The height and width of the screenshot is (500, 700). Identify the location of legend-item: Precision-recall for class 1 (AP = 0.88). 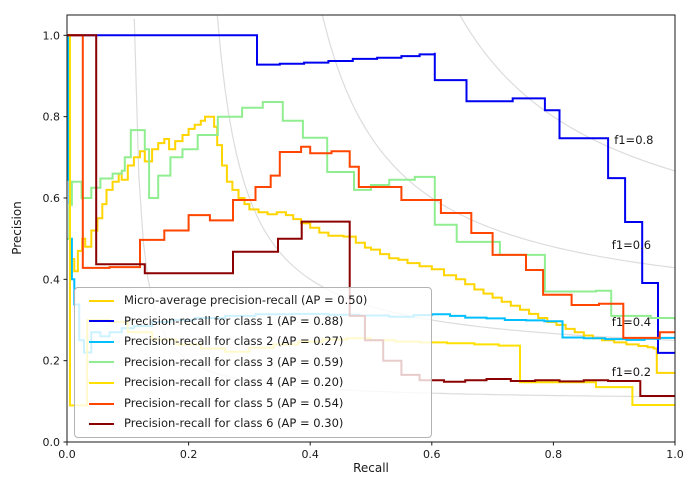
(252, 320).